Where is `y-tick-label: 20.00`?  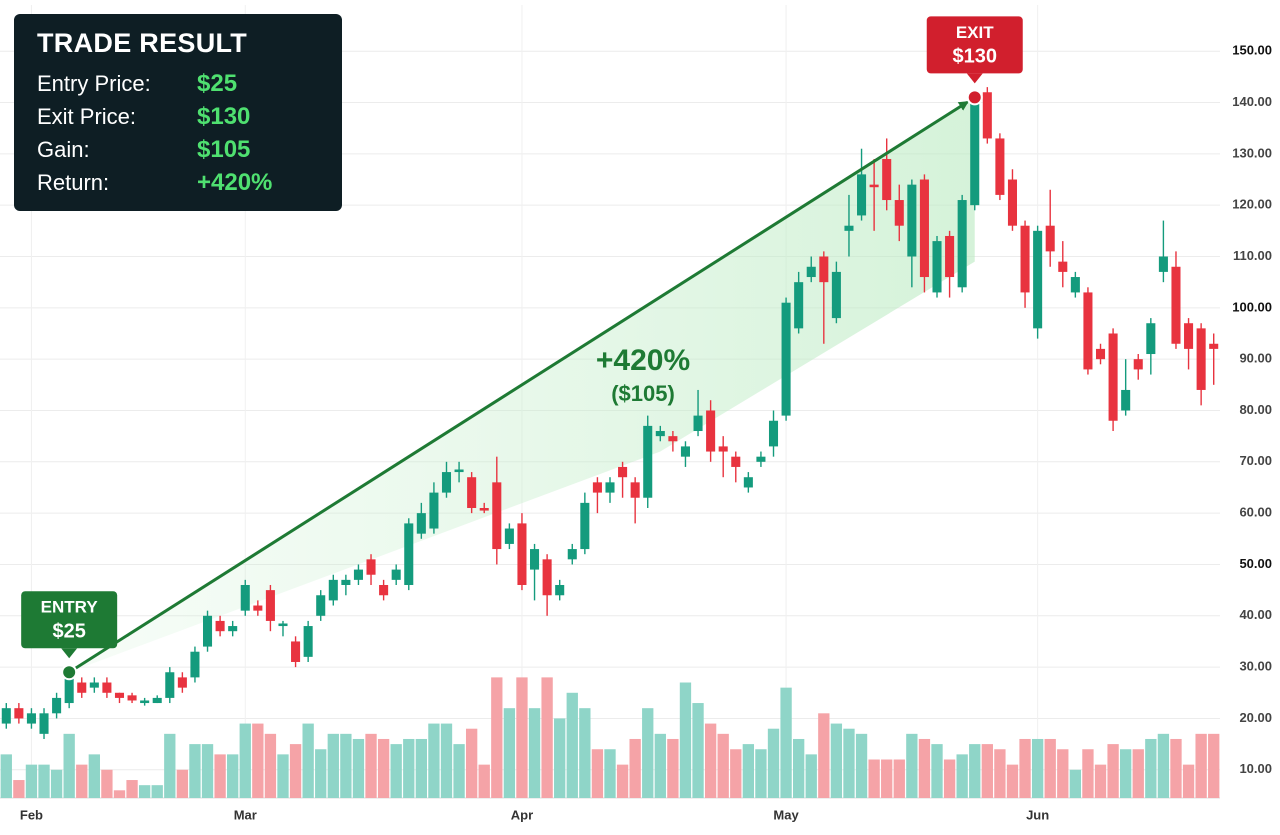
y-tick-label: 20.00 is located at coordinates (1255, 717).